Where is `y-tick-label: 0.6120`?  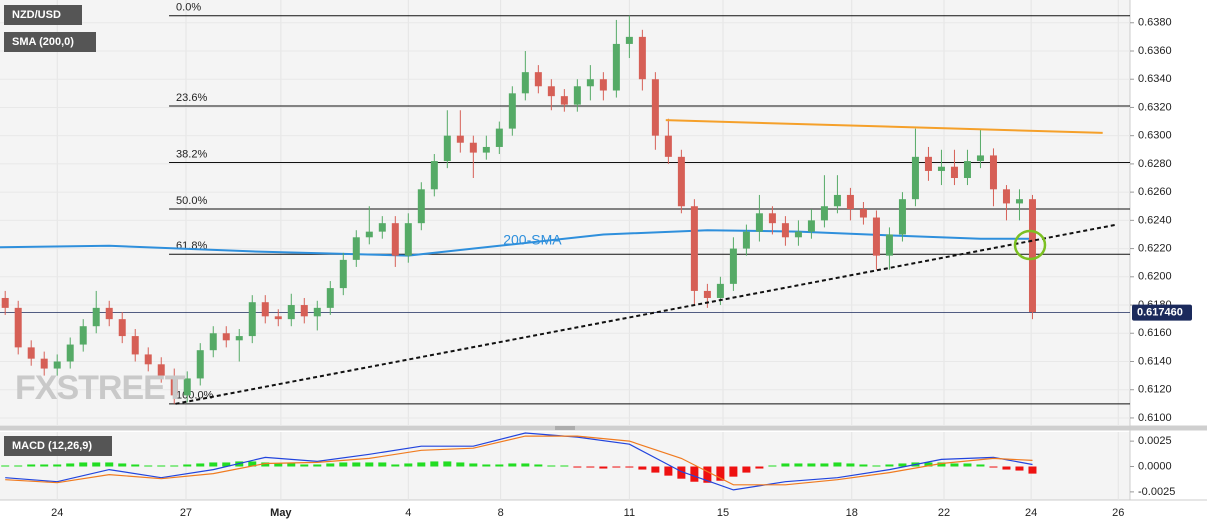 y-tick-label: 0.6120 is located at coordinates (1155, 390).